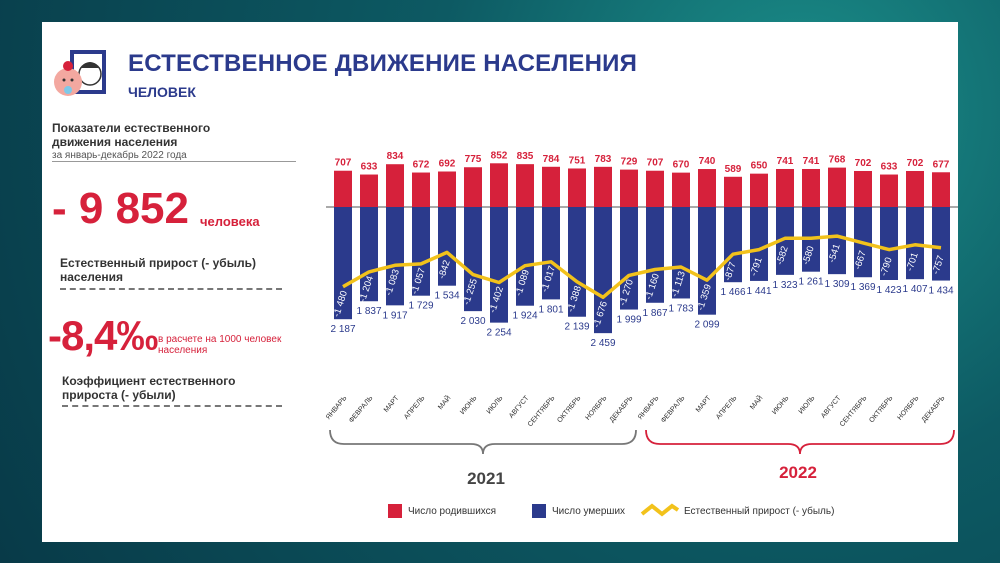 This screenshot has width=1000, height=563. I want to click on growth-label-line1: Естественный прирост (- убыль), so click(158, 263).